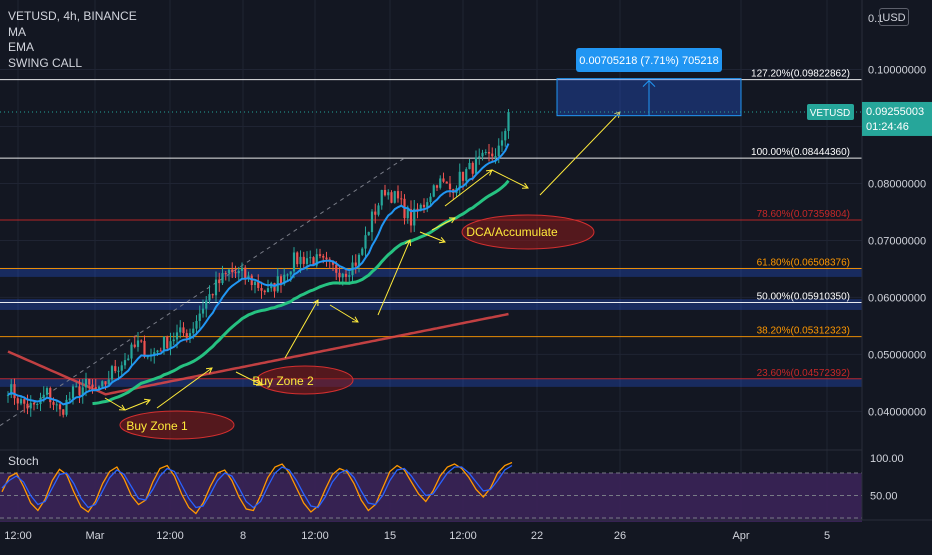  What do you see at coordinates (800, 152) in the screenshot?
I see `fib-label: 100.00%(0.08444360)` at bounding box center [800, 152].